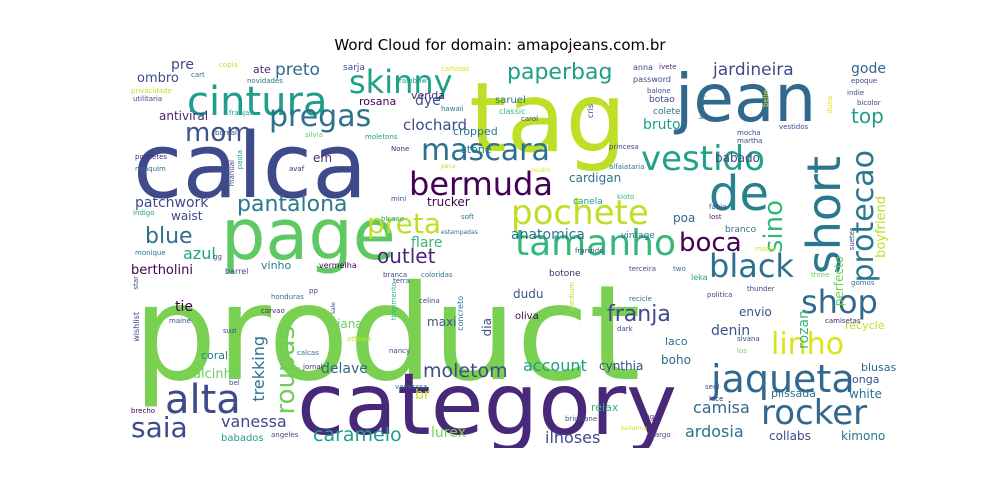 The image size is (1000, 500). What do you see at coordinates (411, 387) in the screenshot?
I see `word-vanesssa: vanesssa` at bounding box center [411, 387].